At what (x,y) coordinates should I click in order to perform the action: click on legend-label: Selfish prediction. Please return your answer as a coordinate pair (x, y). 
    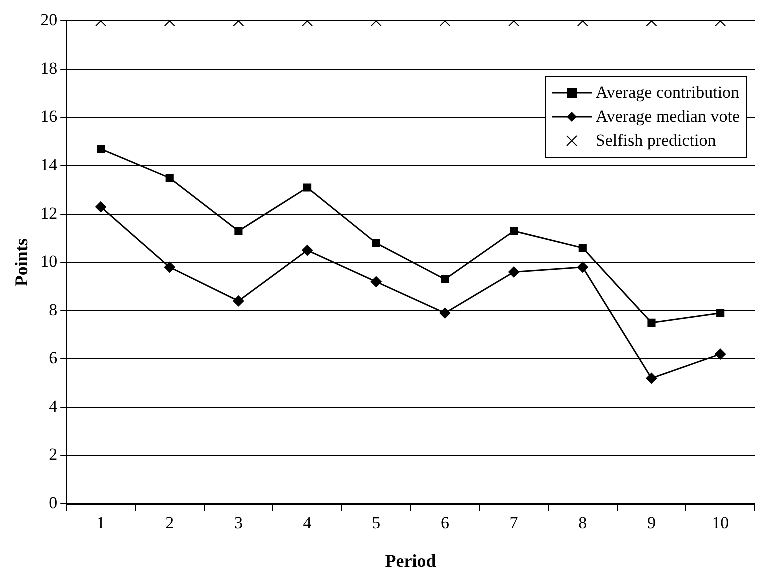
    Looking at the image, I should click on (656, 141).